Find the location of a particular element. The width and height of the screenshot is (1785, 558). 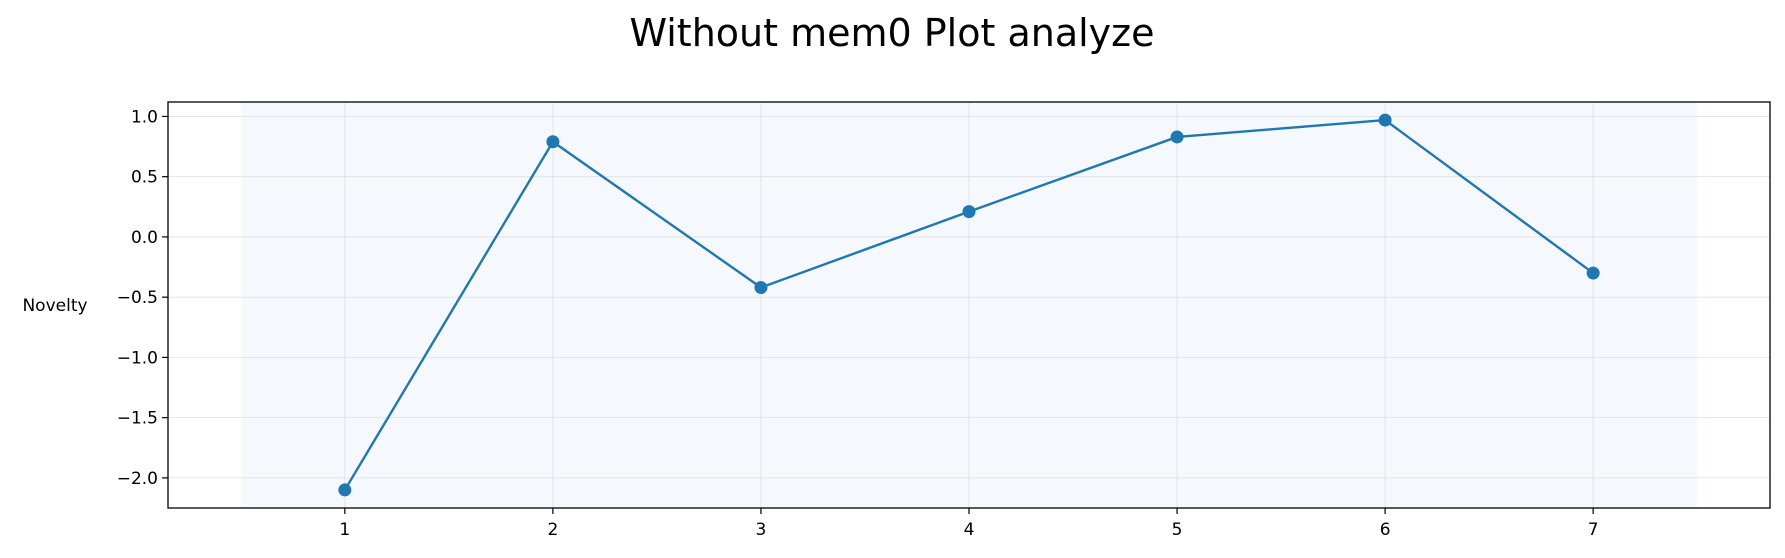

x-tick-label: 7 is located at coordinates (1593, 530).